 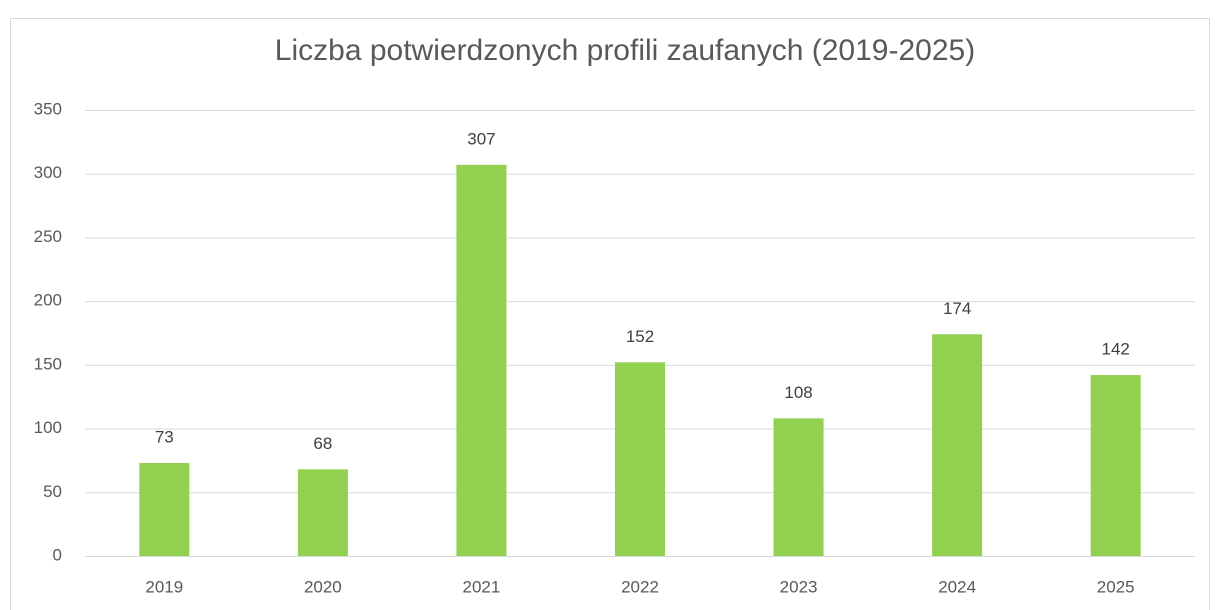 I want to click on x-tick-label: 2020, so click(x=323, y=586).